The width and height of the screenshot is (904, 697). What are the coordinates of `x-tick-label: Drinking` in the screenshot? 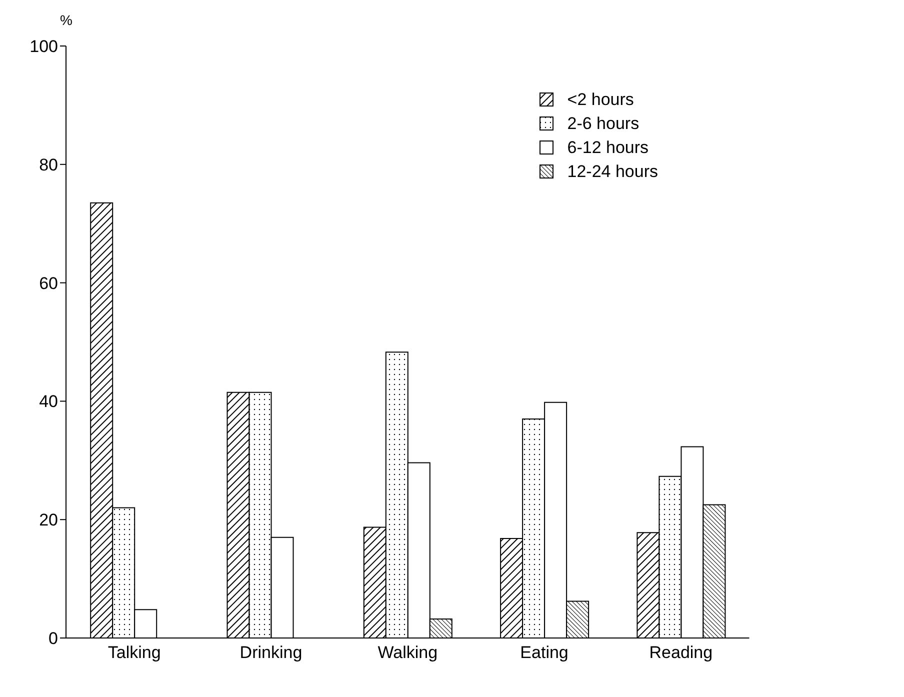 It's located at (271, 652).